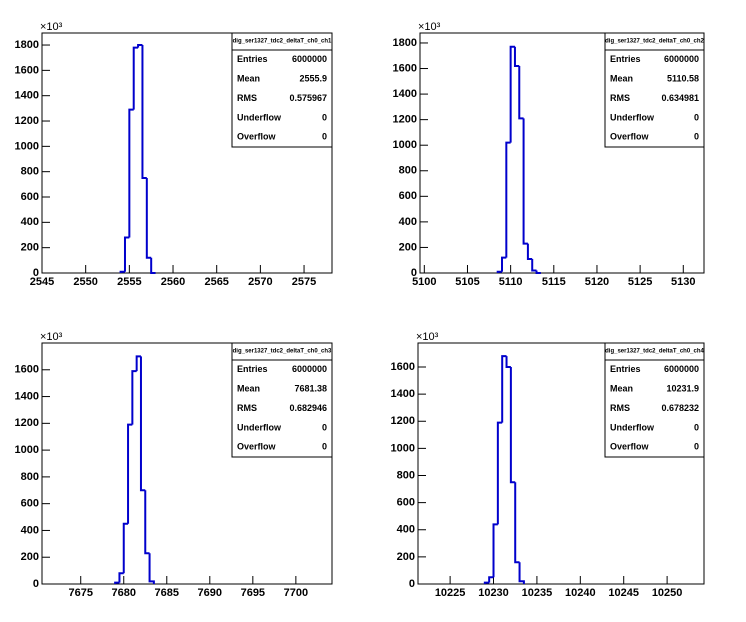 The height and width of the screenshot is (622, 746). What do you see at coordinates (85, 282) in the screenshot?
I see `x-tick-label: 2550` at bounding box center [85, 282].